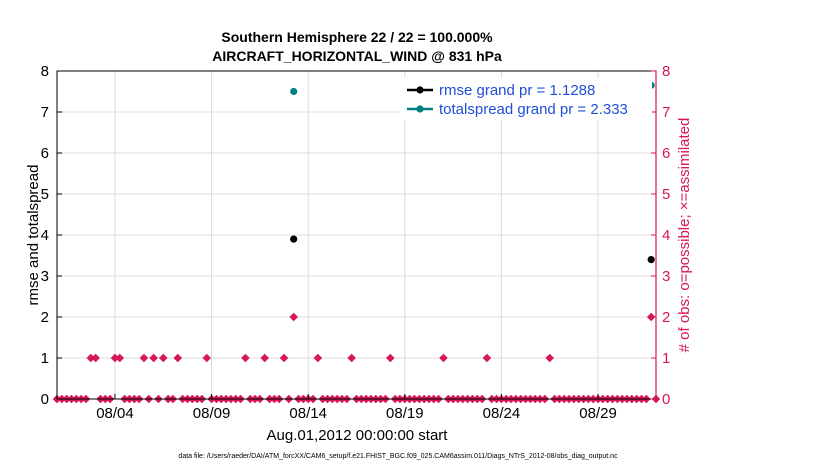  Describe the element at coordinates (356, 408) in the screenshot. I see `x-axis: 08/04 08/09 08/14 08/19 08/24 08/29` at that location.